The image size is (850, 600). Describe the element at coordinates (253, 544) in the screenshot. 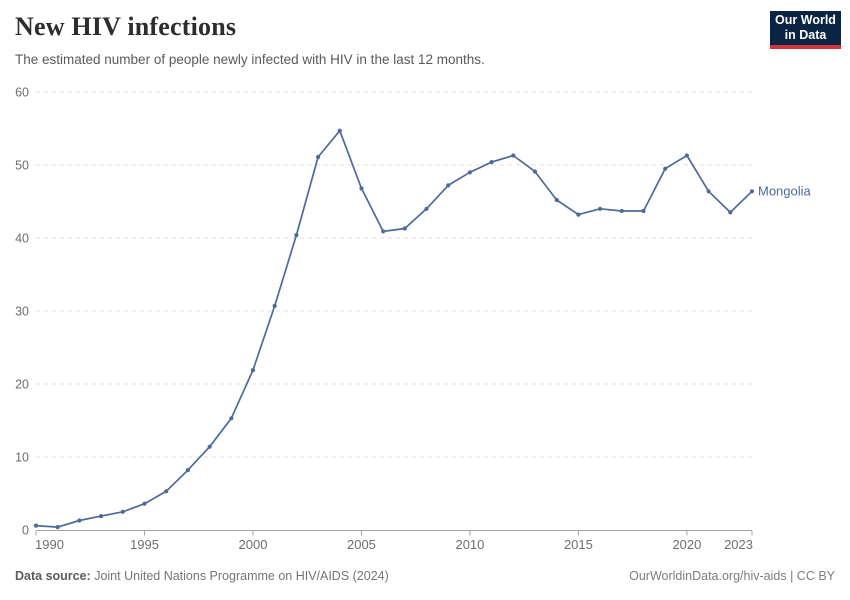

I see `x-tick-label: 2000` at that location.